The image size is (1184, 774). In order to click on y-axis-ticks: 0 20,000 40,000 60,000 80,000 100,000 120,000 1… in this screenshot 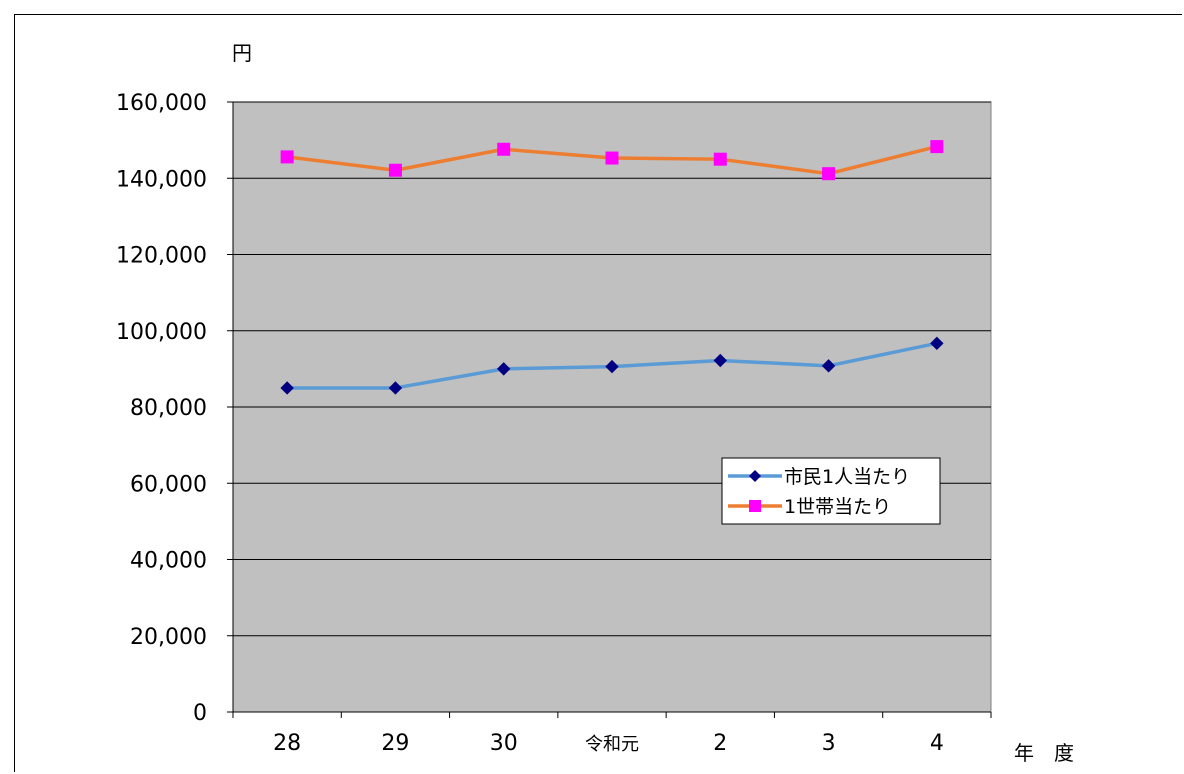, I will do `click(174, 408)`.